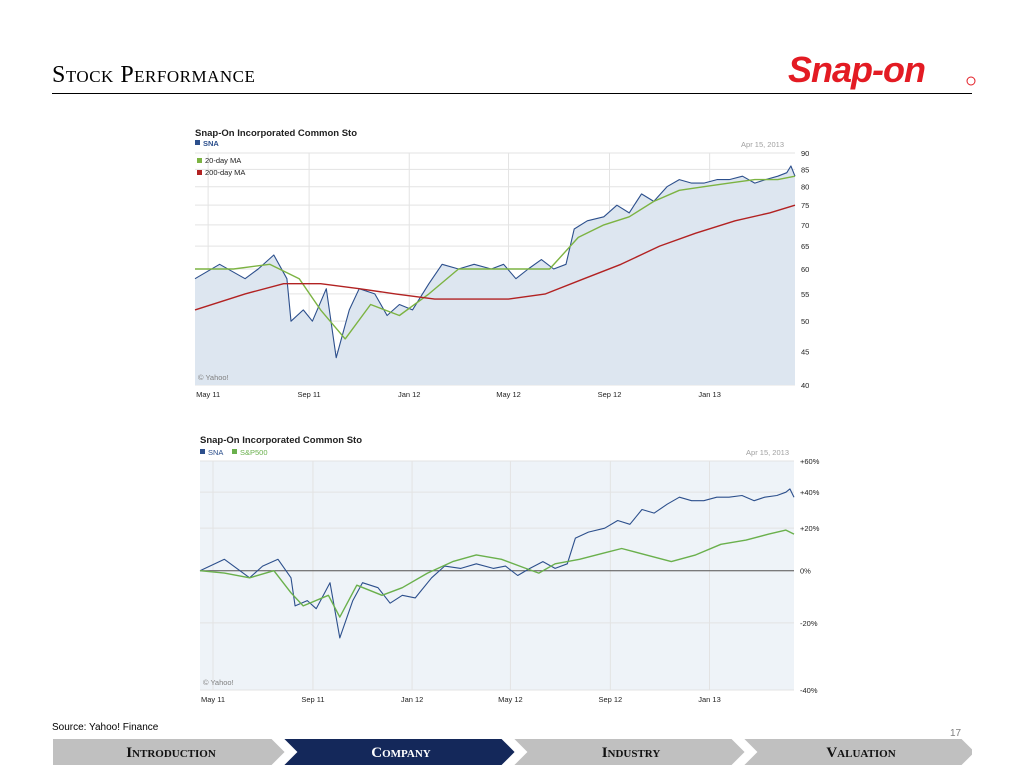  Describe the element at coordinates (199, 160) in the screenshot. I see `legend-swatch-20ma` at that location.